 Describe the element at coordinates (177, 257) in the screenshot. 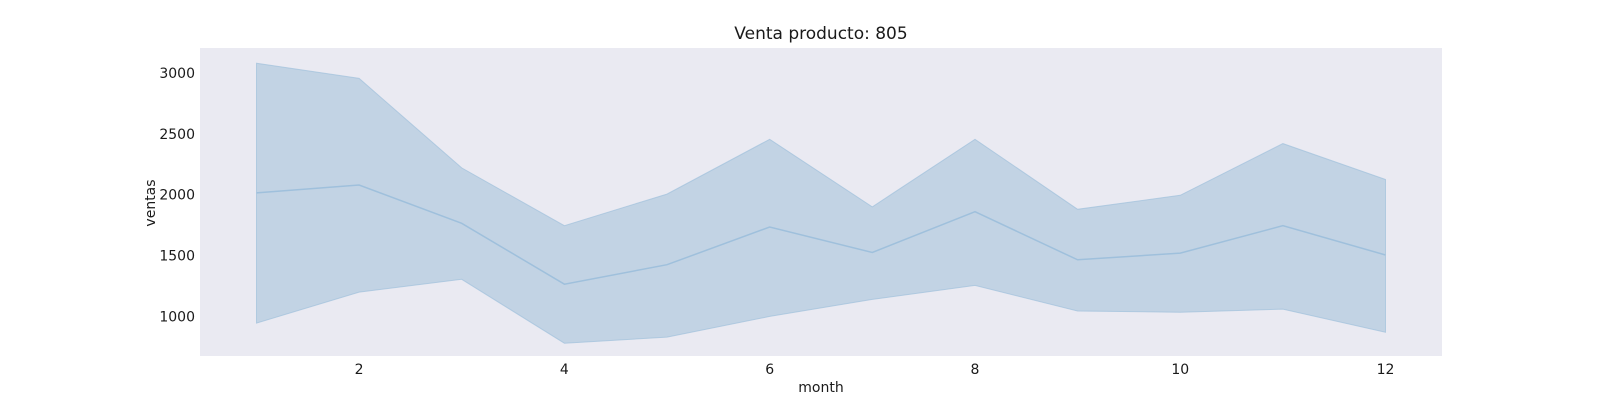

I see `y-tick-label: 1500` at that location.